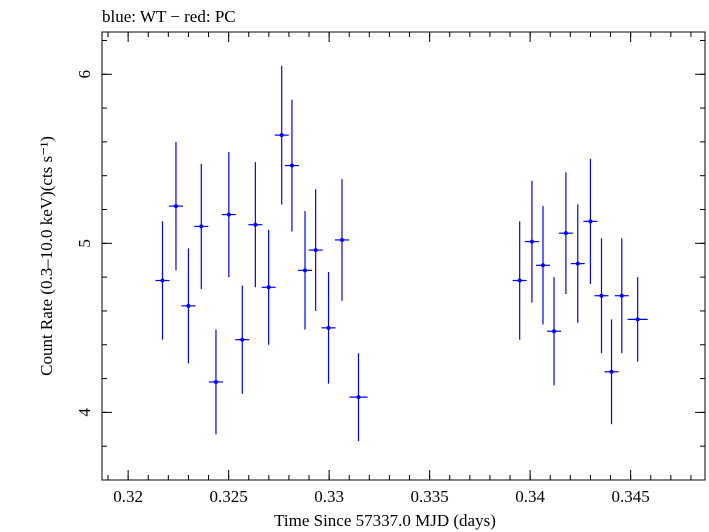 The image size is (709, 532). What do you see at coordinates (430, 496) in the screenshot?
I see `x-tick-label: 0.335` at bounding box center [430, 496].